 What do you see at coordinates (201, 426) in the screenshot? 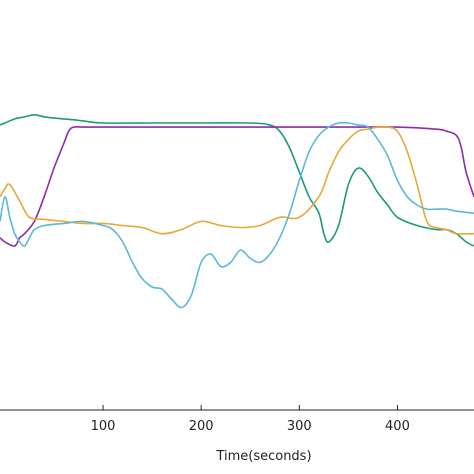
I see `x-tick-label: 200` at bounding box center [201, 426].